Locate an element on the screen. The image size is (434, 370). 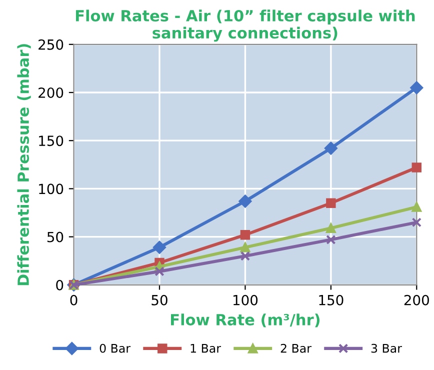
legend-label: 1 Bar is located at coordinates (205, 348).